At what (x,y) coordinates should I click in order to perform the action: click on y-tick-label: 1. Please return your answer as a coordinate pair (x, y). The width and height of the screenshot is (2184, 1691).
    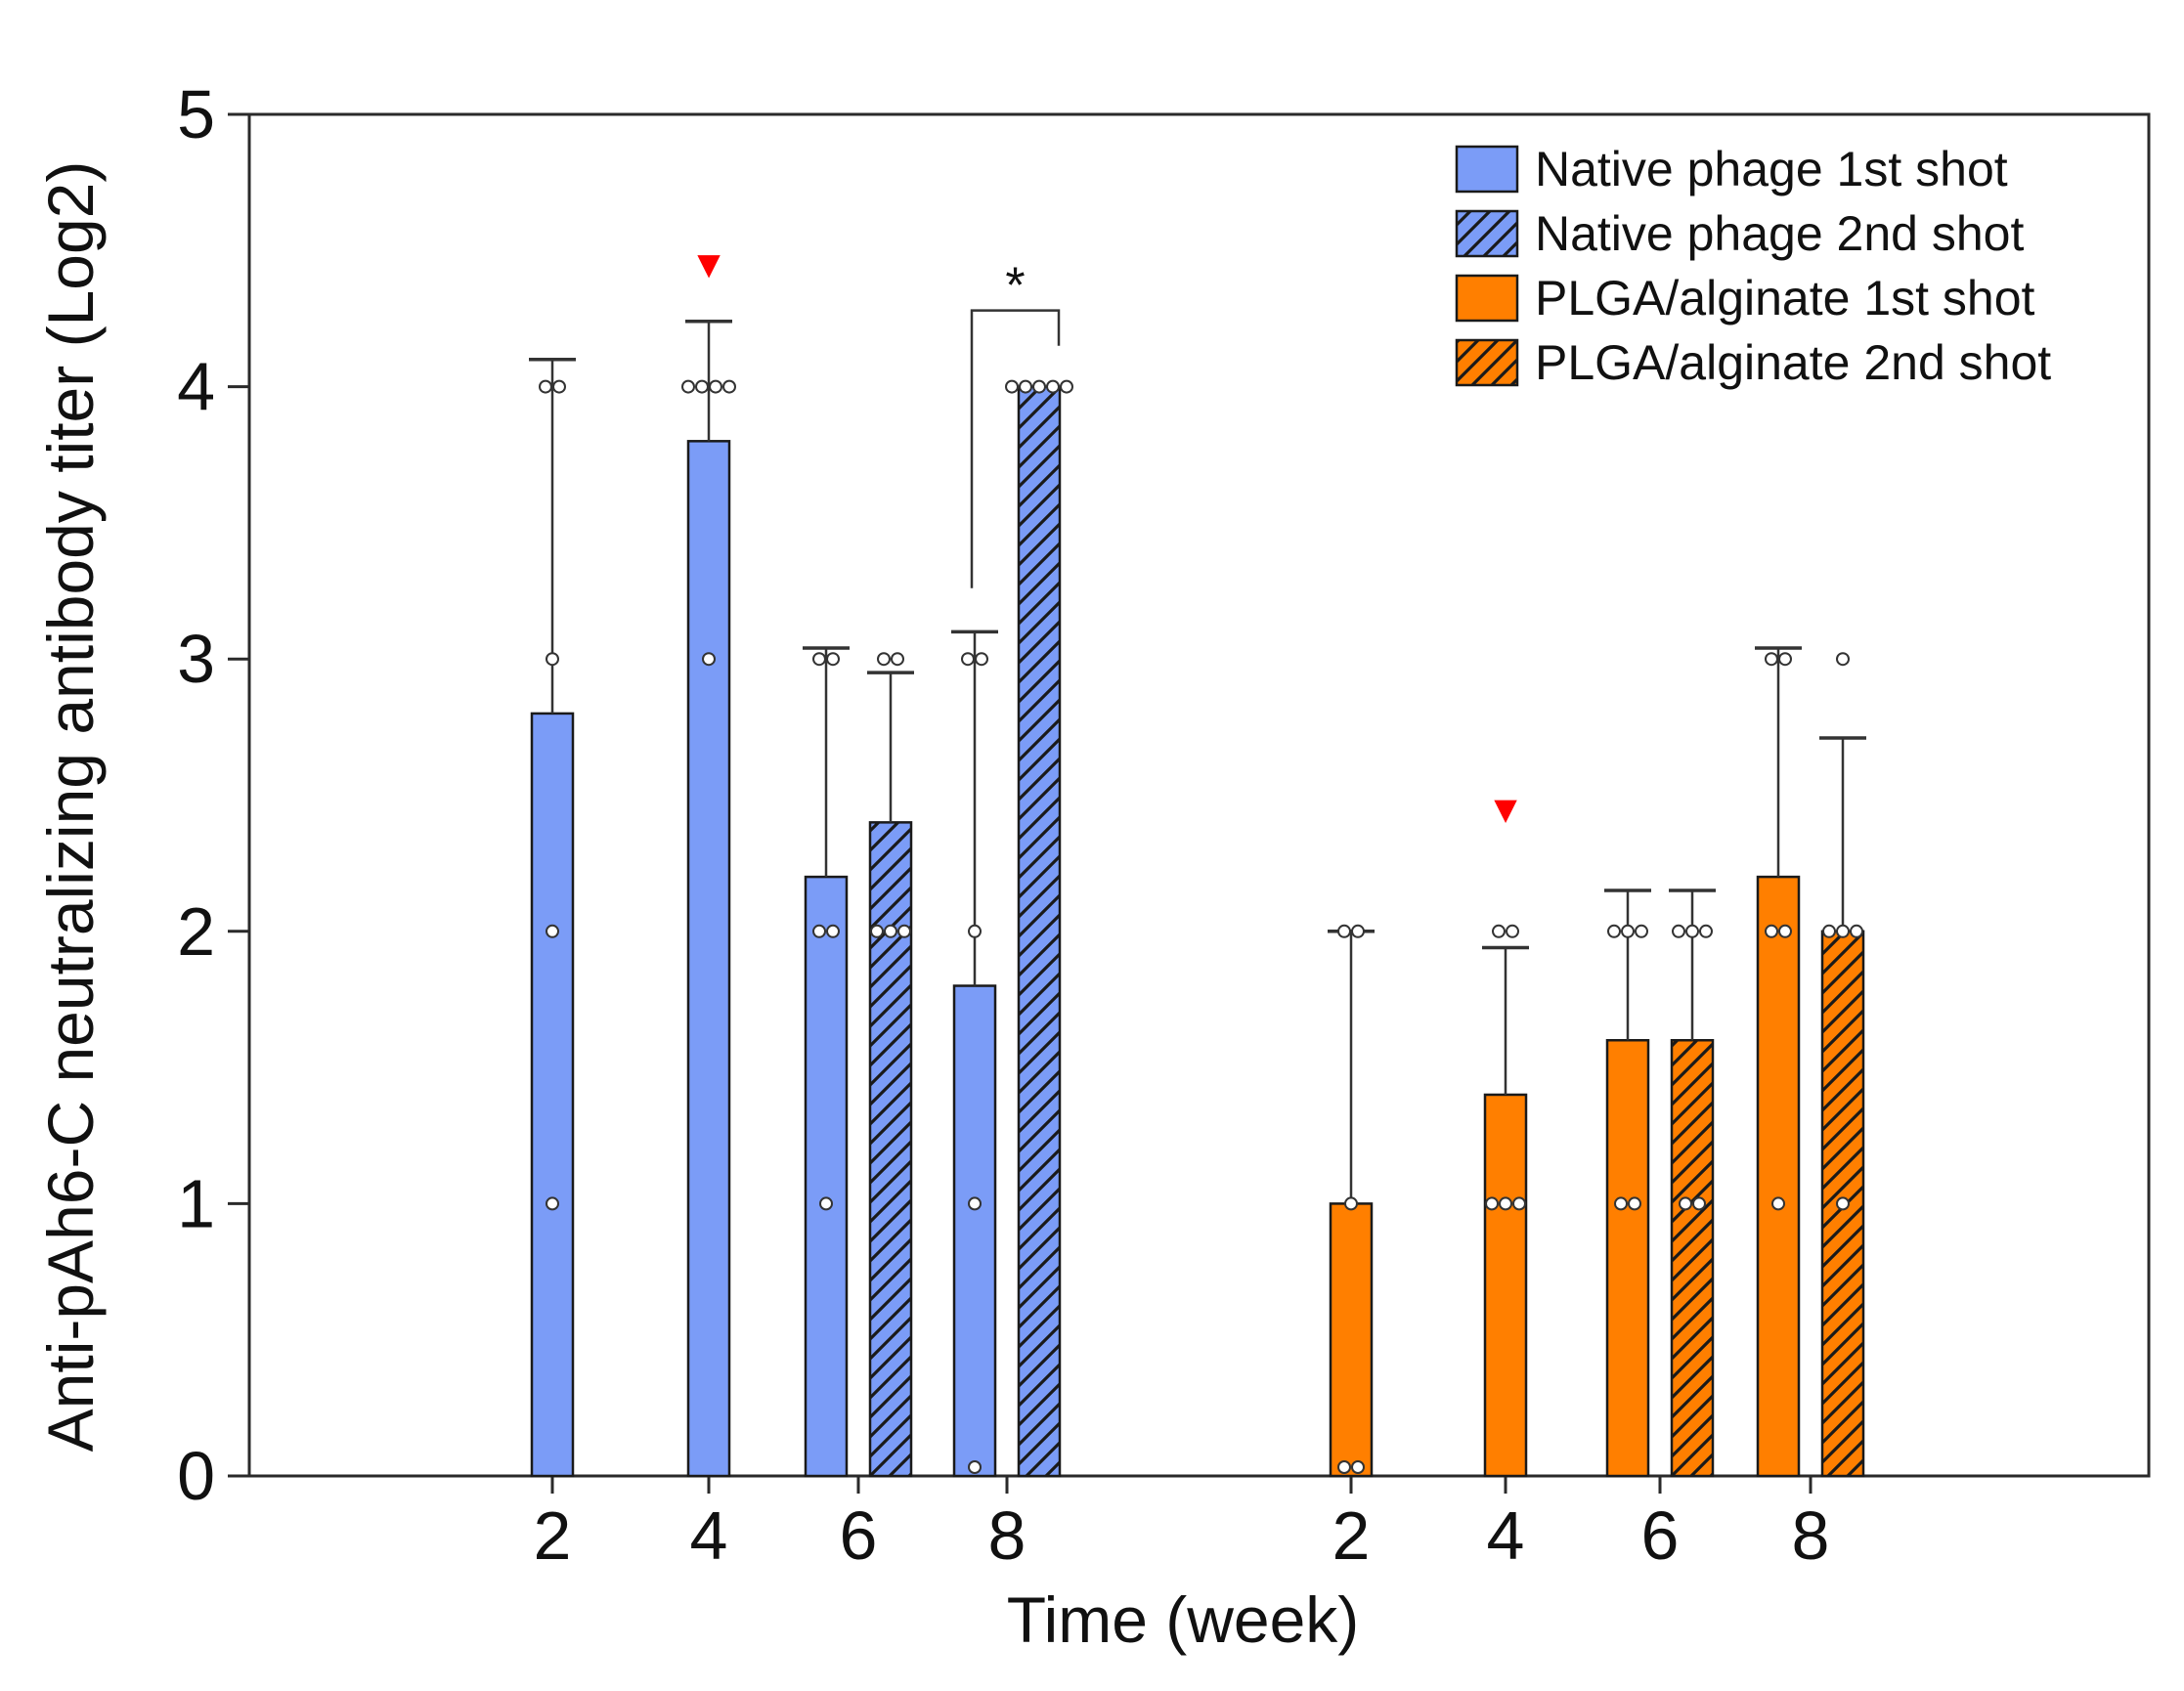
    Looking at the image, I should click on (196, 1203).